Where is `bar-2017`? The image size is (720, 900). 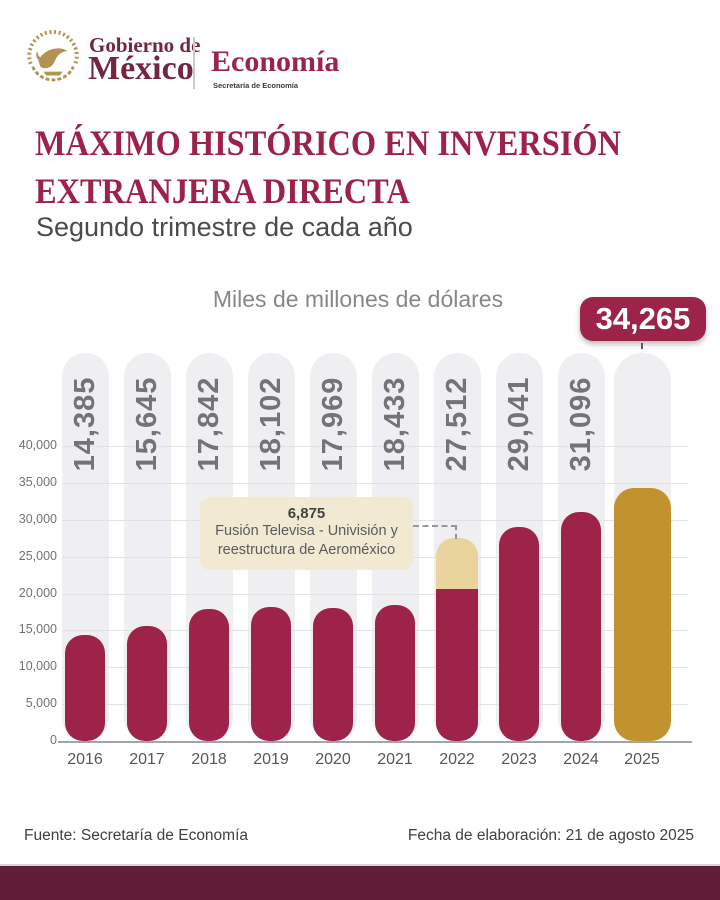 bar-2017 is located at coordinates (147, 683).